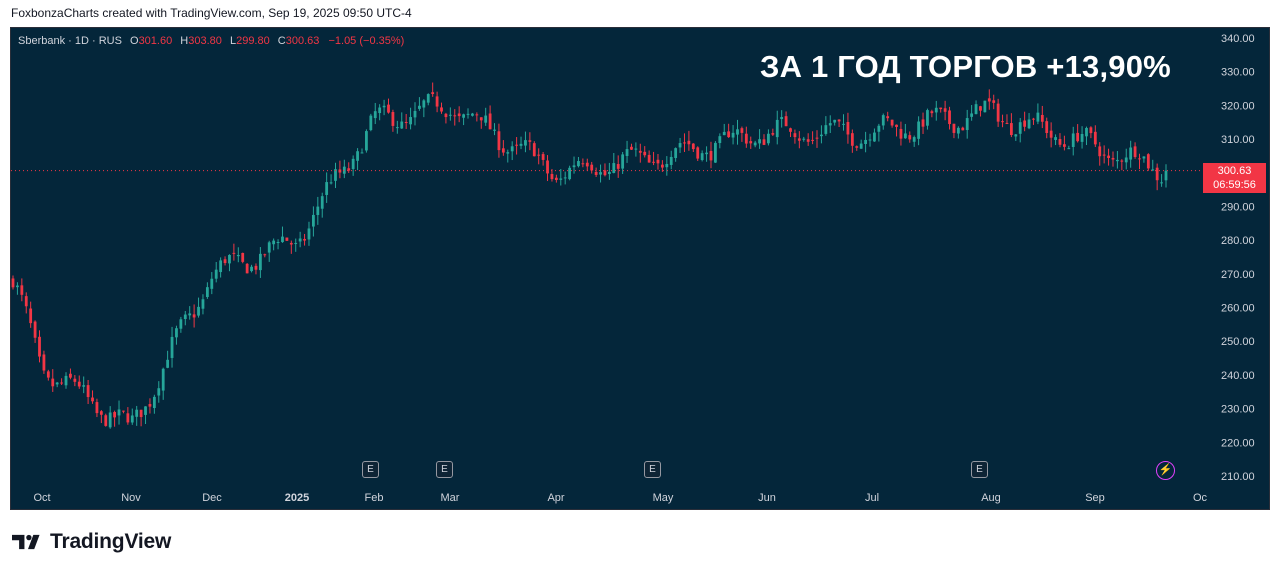  I want to click on y-tick-label: 220.00, so click(1238, 443).